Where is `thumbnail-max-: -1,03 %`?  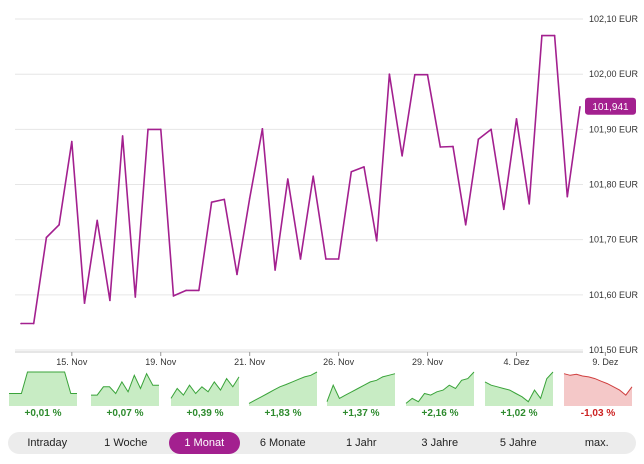
thumbnail-max-: -1,03 % is located at coordinates (598, 397).